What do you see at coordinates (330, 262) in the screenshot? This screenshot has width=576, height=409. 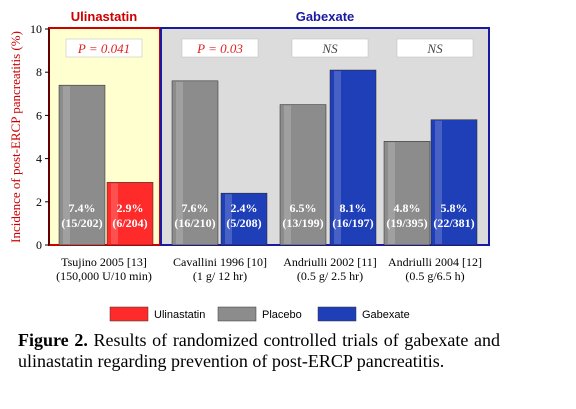 I see `x-category-label: Andriulli 2002 [11]` at bounding box center [330, 262].